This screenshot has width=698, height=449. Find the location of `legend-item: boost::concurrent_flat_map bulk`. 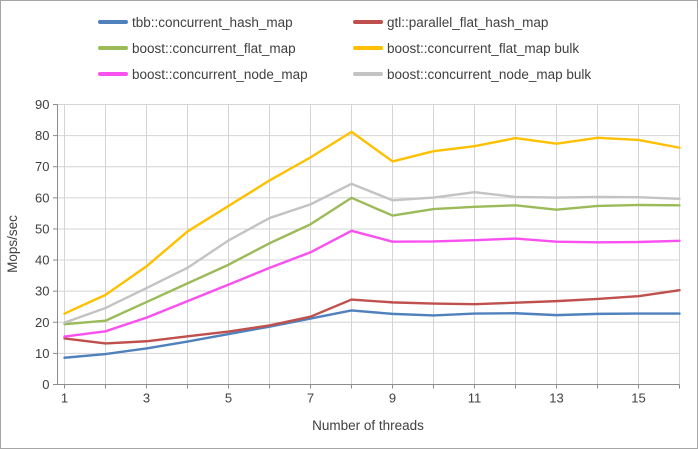

legend-item: boost::concurrent_flat_map bulk is located at coordinates (472, 48).